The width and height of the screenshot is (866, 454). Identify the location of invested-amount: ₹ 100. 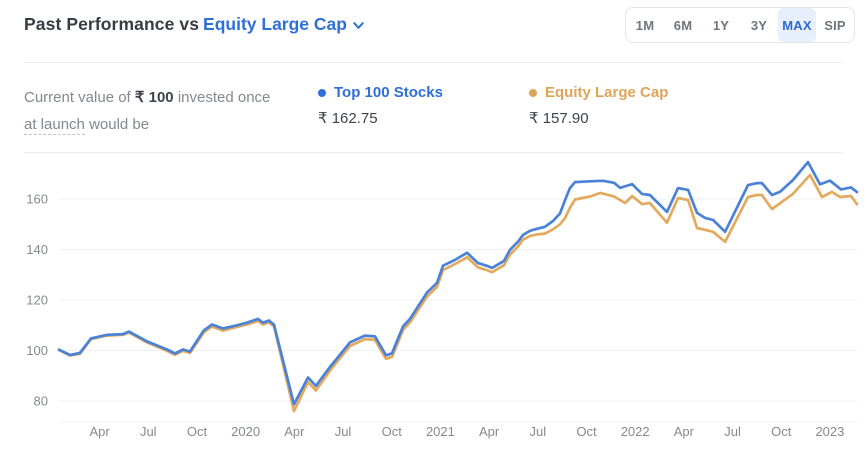
(154, 97).